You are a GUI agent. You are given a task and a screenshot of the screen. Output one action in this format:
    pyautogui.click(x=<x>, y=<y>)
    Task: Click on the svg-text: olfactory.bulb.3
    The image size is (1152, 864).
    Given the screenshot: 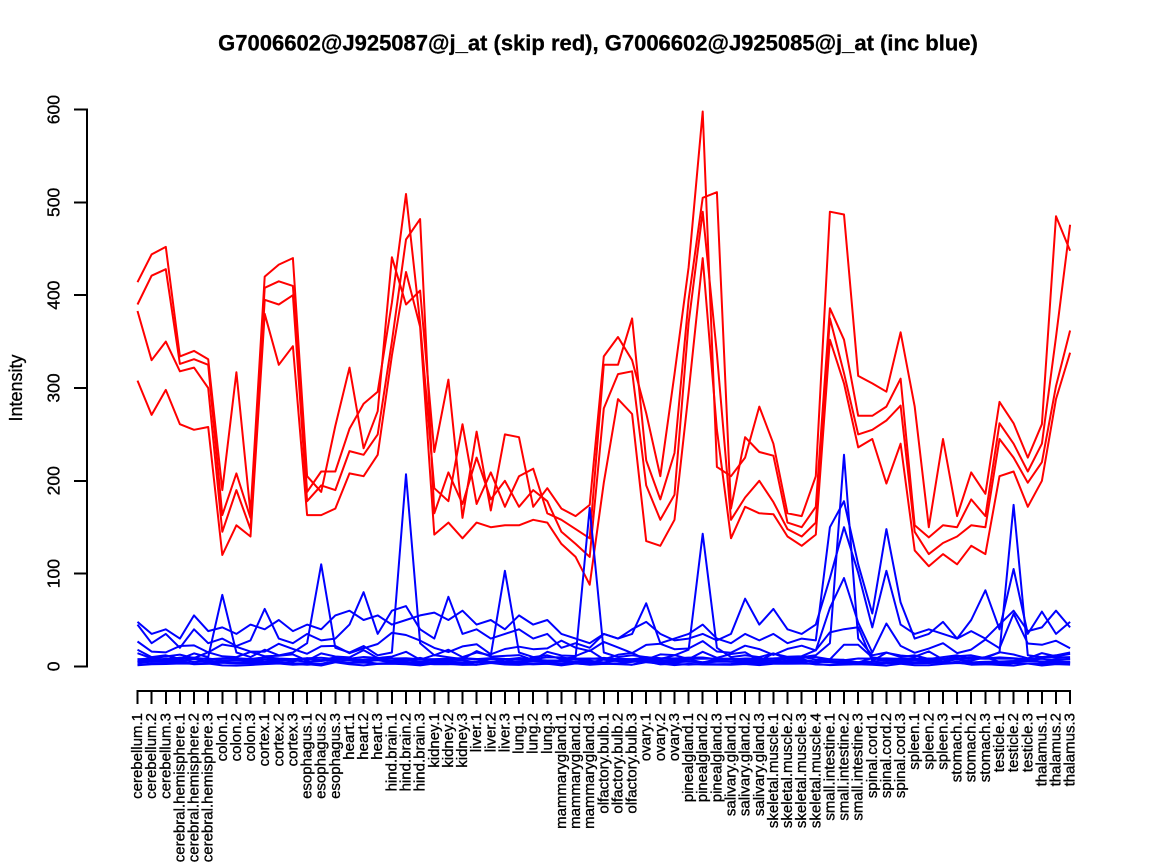 What is the action you would take?
    pyautogui.click(x=632, y=763)
    